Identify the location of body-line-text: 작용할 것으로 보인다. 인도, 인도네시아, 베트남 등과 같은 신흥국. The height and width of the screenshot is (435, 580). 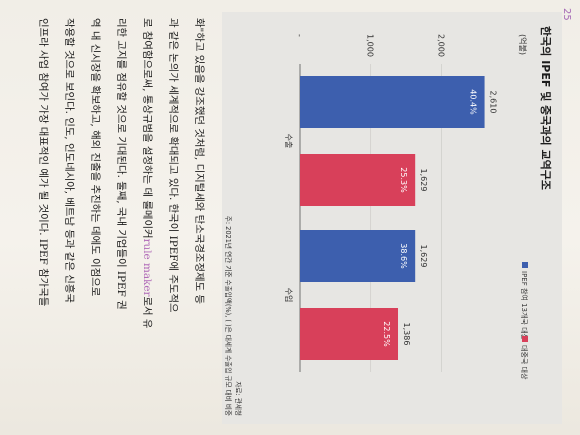
(69, 160).